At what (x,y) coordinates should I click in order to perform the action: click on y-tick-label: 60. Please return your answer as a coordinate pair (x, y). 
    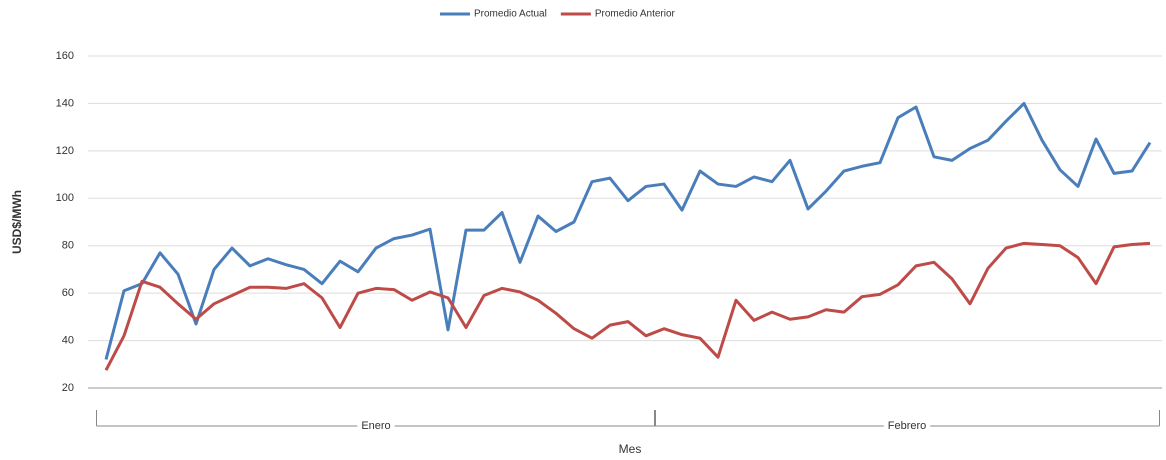
    Looking at the image, I should click on (68, 293).